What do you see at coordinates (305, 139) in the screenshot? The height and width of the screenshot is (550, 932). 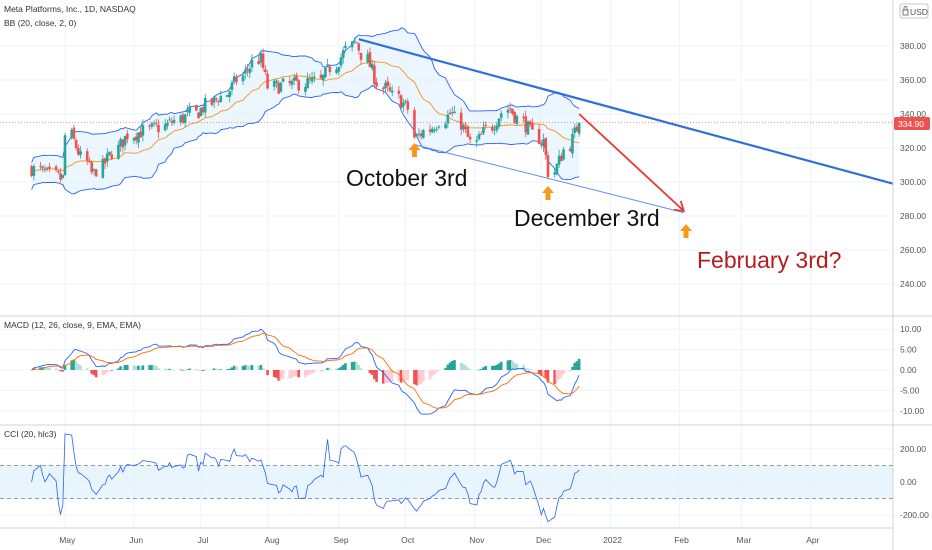 I see `bb-lower-line` at bounding box center [305, 139].